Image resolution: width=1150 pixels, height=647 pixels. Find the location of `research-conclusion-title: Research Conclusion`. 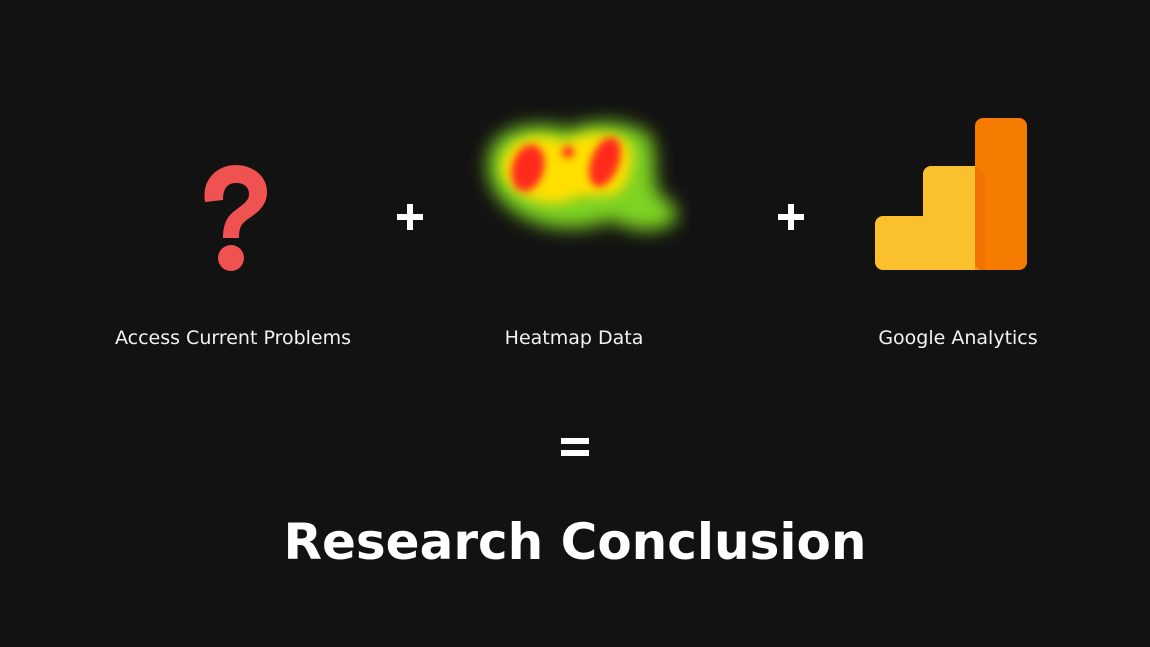

research-conclusion-title: Research Conclusion is located at coordinates (575, 542).